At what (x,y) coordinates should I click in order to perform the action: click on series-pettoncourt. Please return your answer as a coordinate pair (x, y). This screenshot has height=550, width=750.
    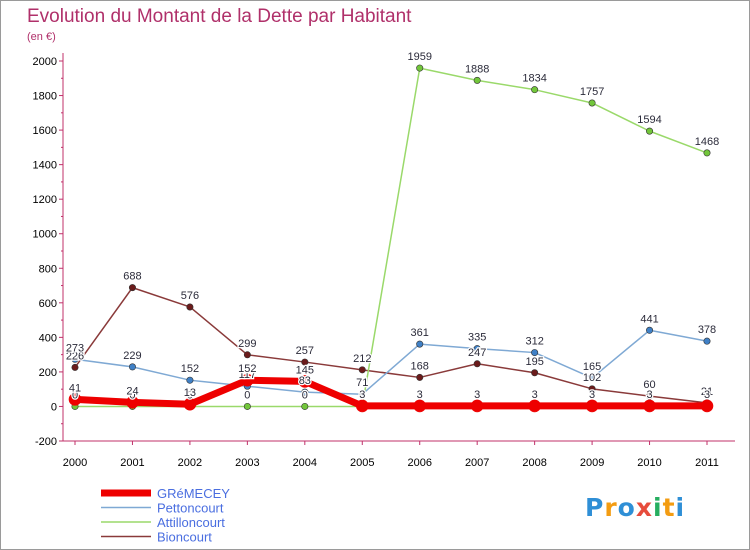
    Looking at the image, I should click on (391, 362).